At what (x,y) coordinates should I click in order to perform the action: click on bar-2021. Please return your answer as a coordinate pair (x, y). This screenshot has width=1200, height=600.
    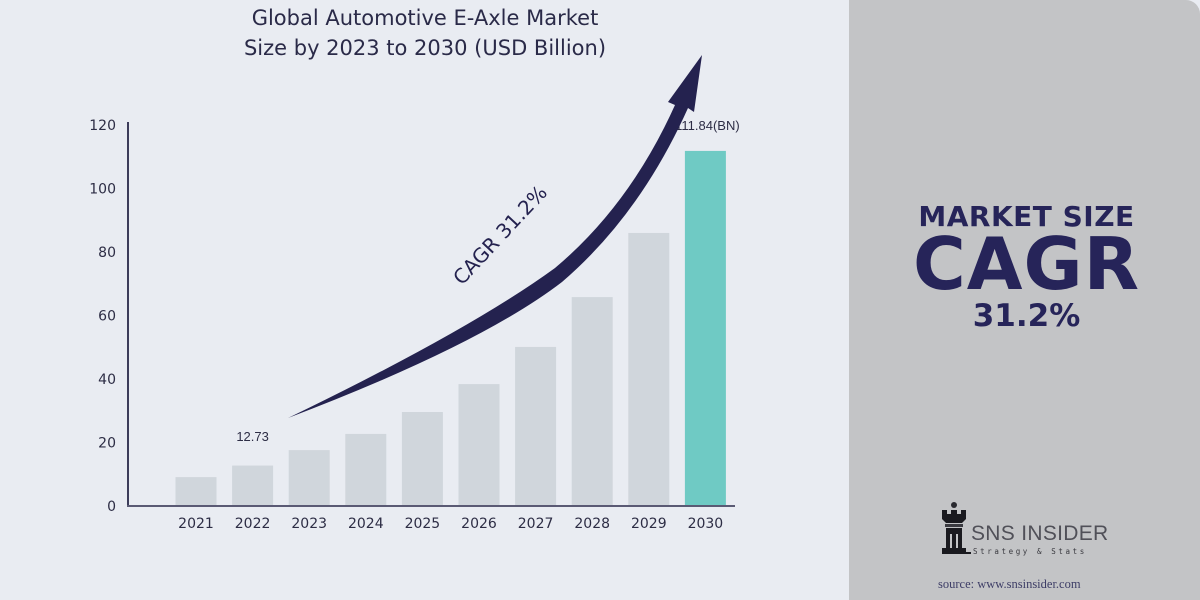
    Looking at the image, I should click on (196, 491).